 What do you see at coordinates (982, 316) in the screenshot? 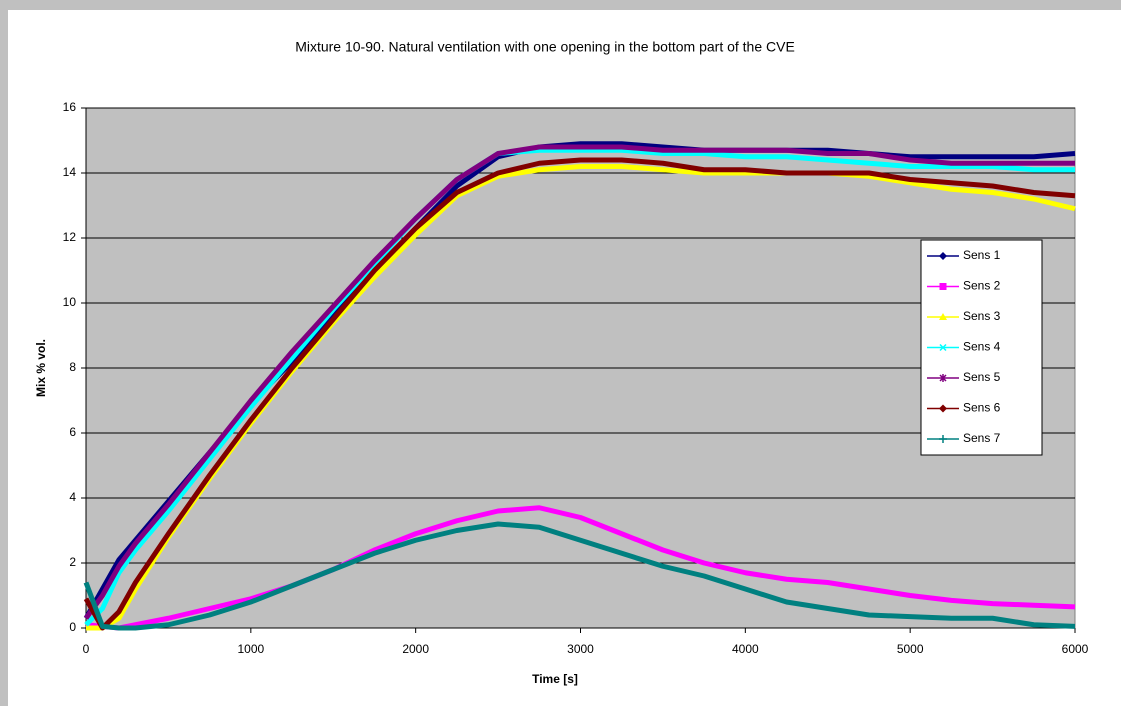
I see `legend-label: Sens 3` at bounding box center [982, 316].